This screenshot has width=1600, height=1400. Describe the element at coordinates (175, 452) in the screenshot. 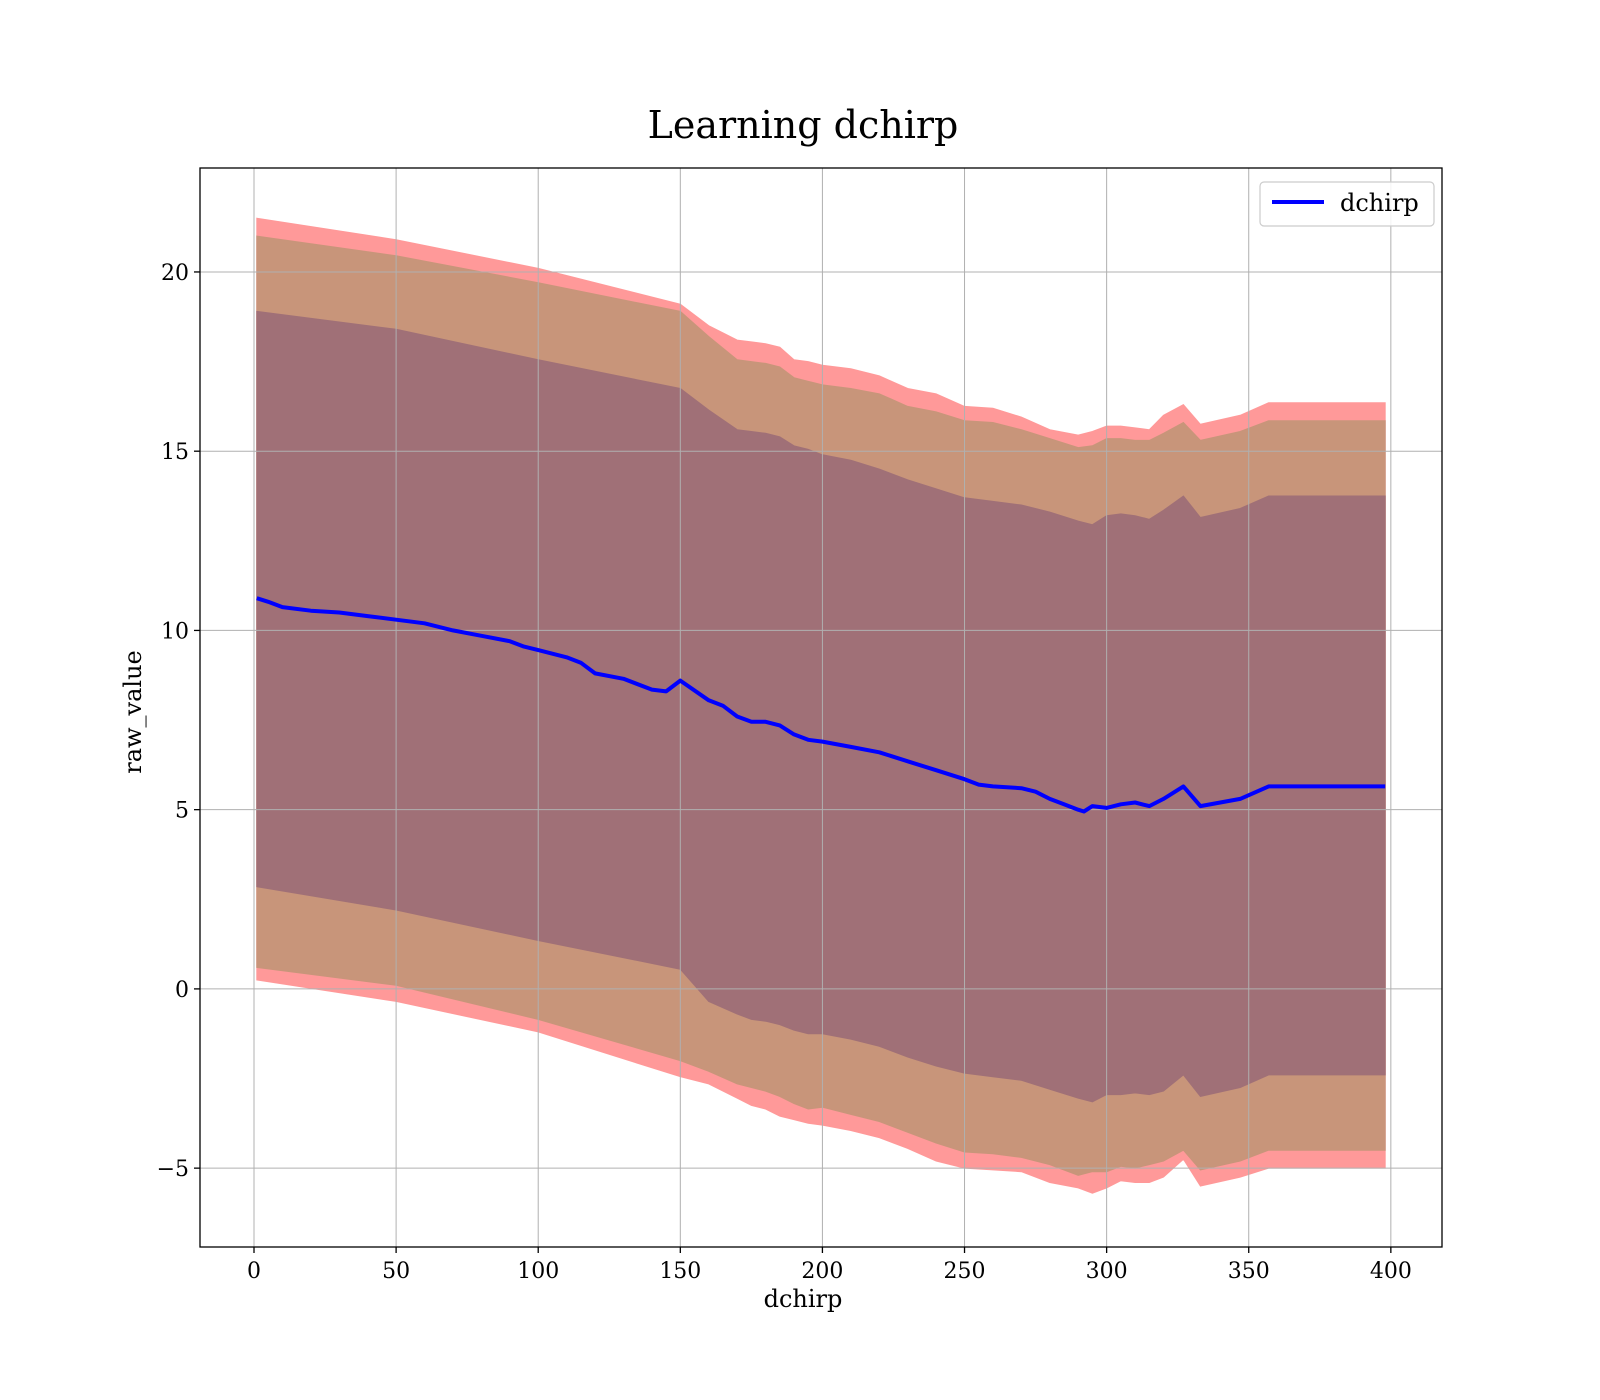

I see `y-tick-label: 15` at that location.